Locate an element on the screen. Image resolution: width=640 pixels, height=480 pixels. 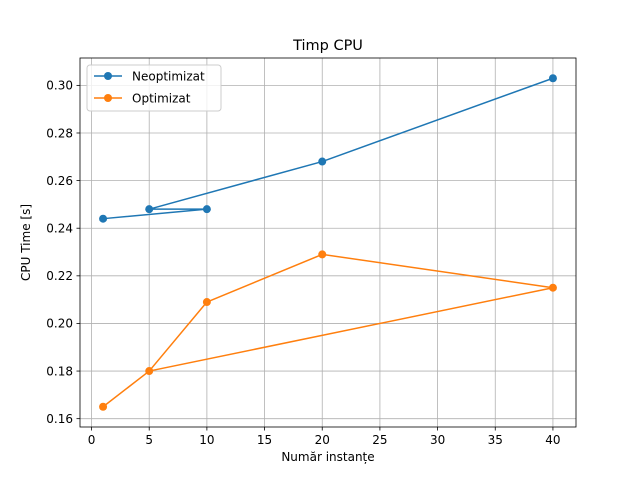
x-tick-label: 30 is located at coordinates (437, 440).